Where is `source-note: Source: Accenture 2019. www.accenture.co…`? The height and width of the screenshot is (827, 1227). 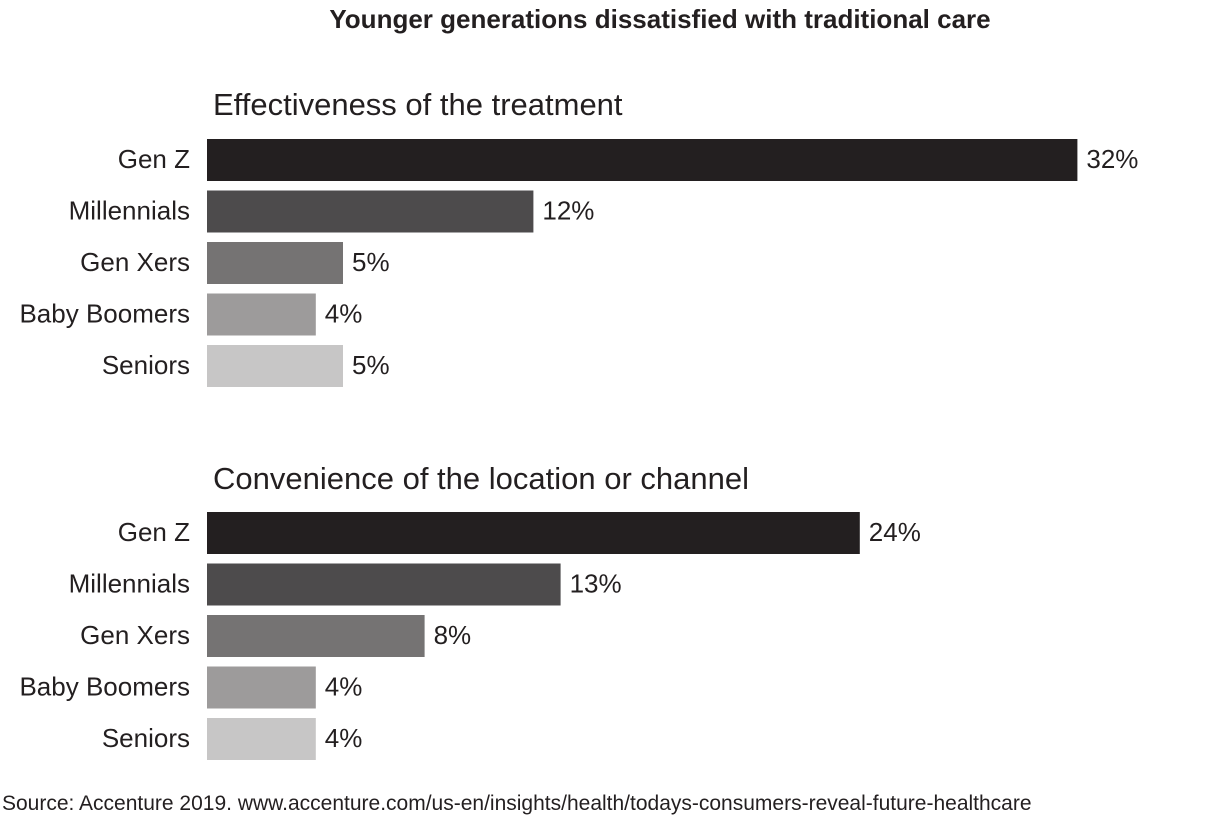
source-note: Source: Accenture 2019. www.accenture.co… is located at coordinates (517, 803).